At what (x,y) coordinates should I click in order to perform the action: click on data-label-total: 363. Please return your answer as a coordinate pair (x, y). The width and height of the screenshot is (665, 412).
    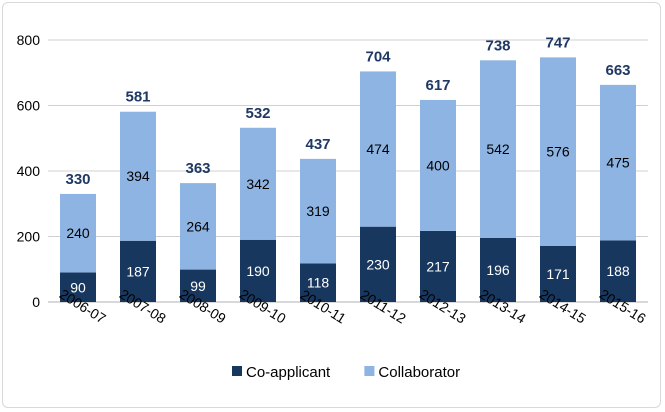
    Looking at the image, I should click on (197, 168).